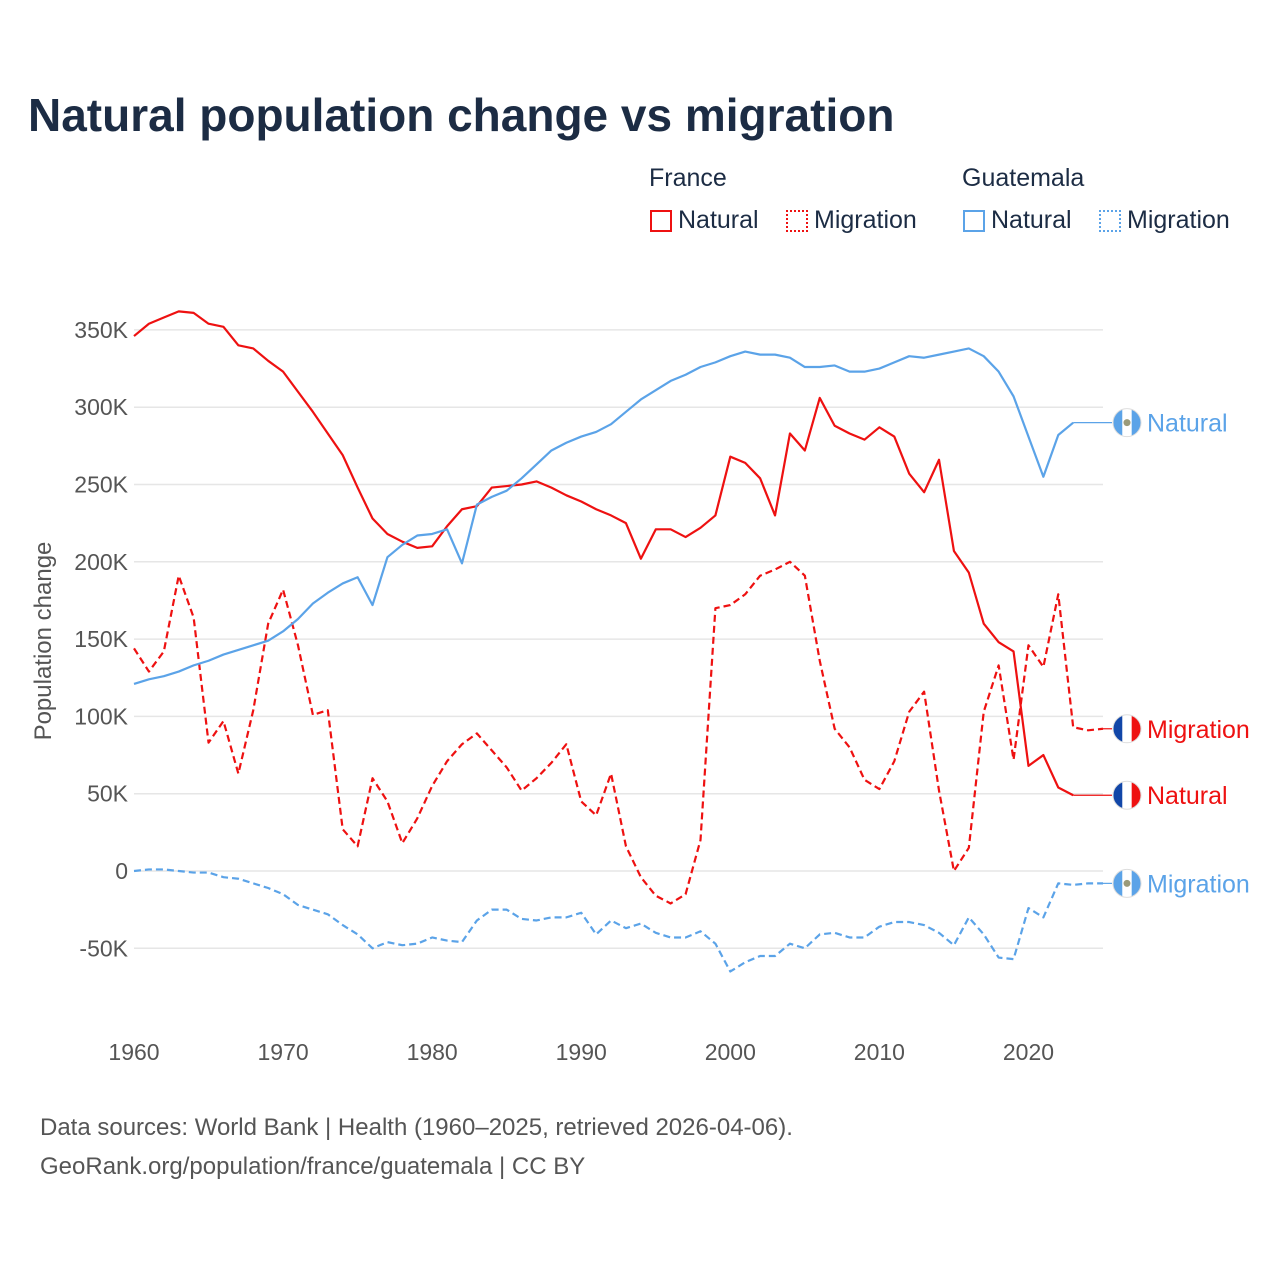  Describe the element at coordinates (121, 871) in the screenshot. I see `y-tick-label: 0` at that location.